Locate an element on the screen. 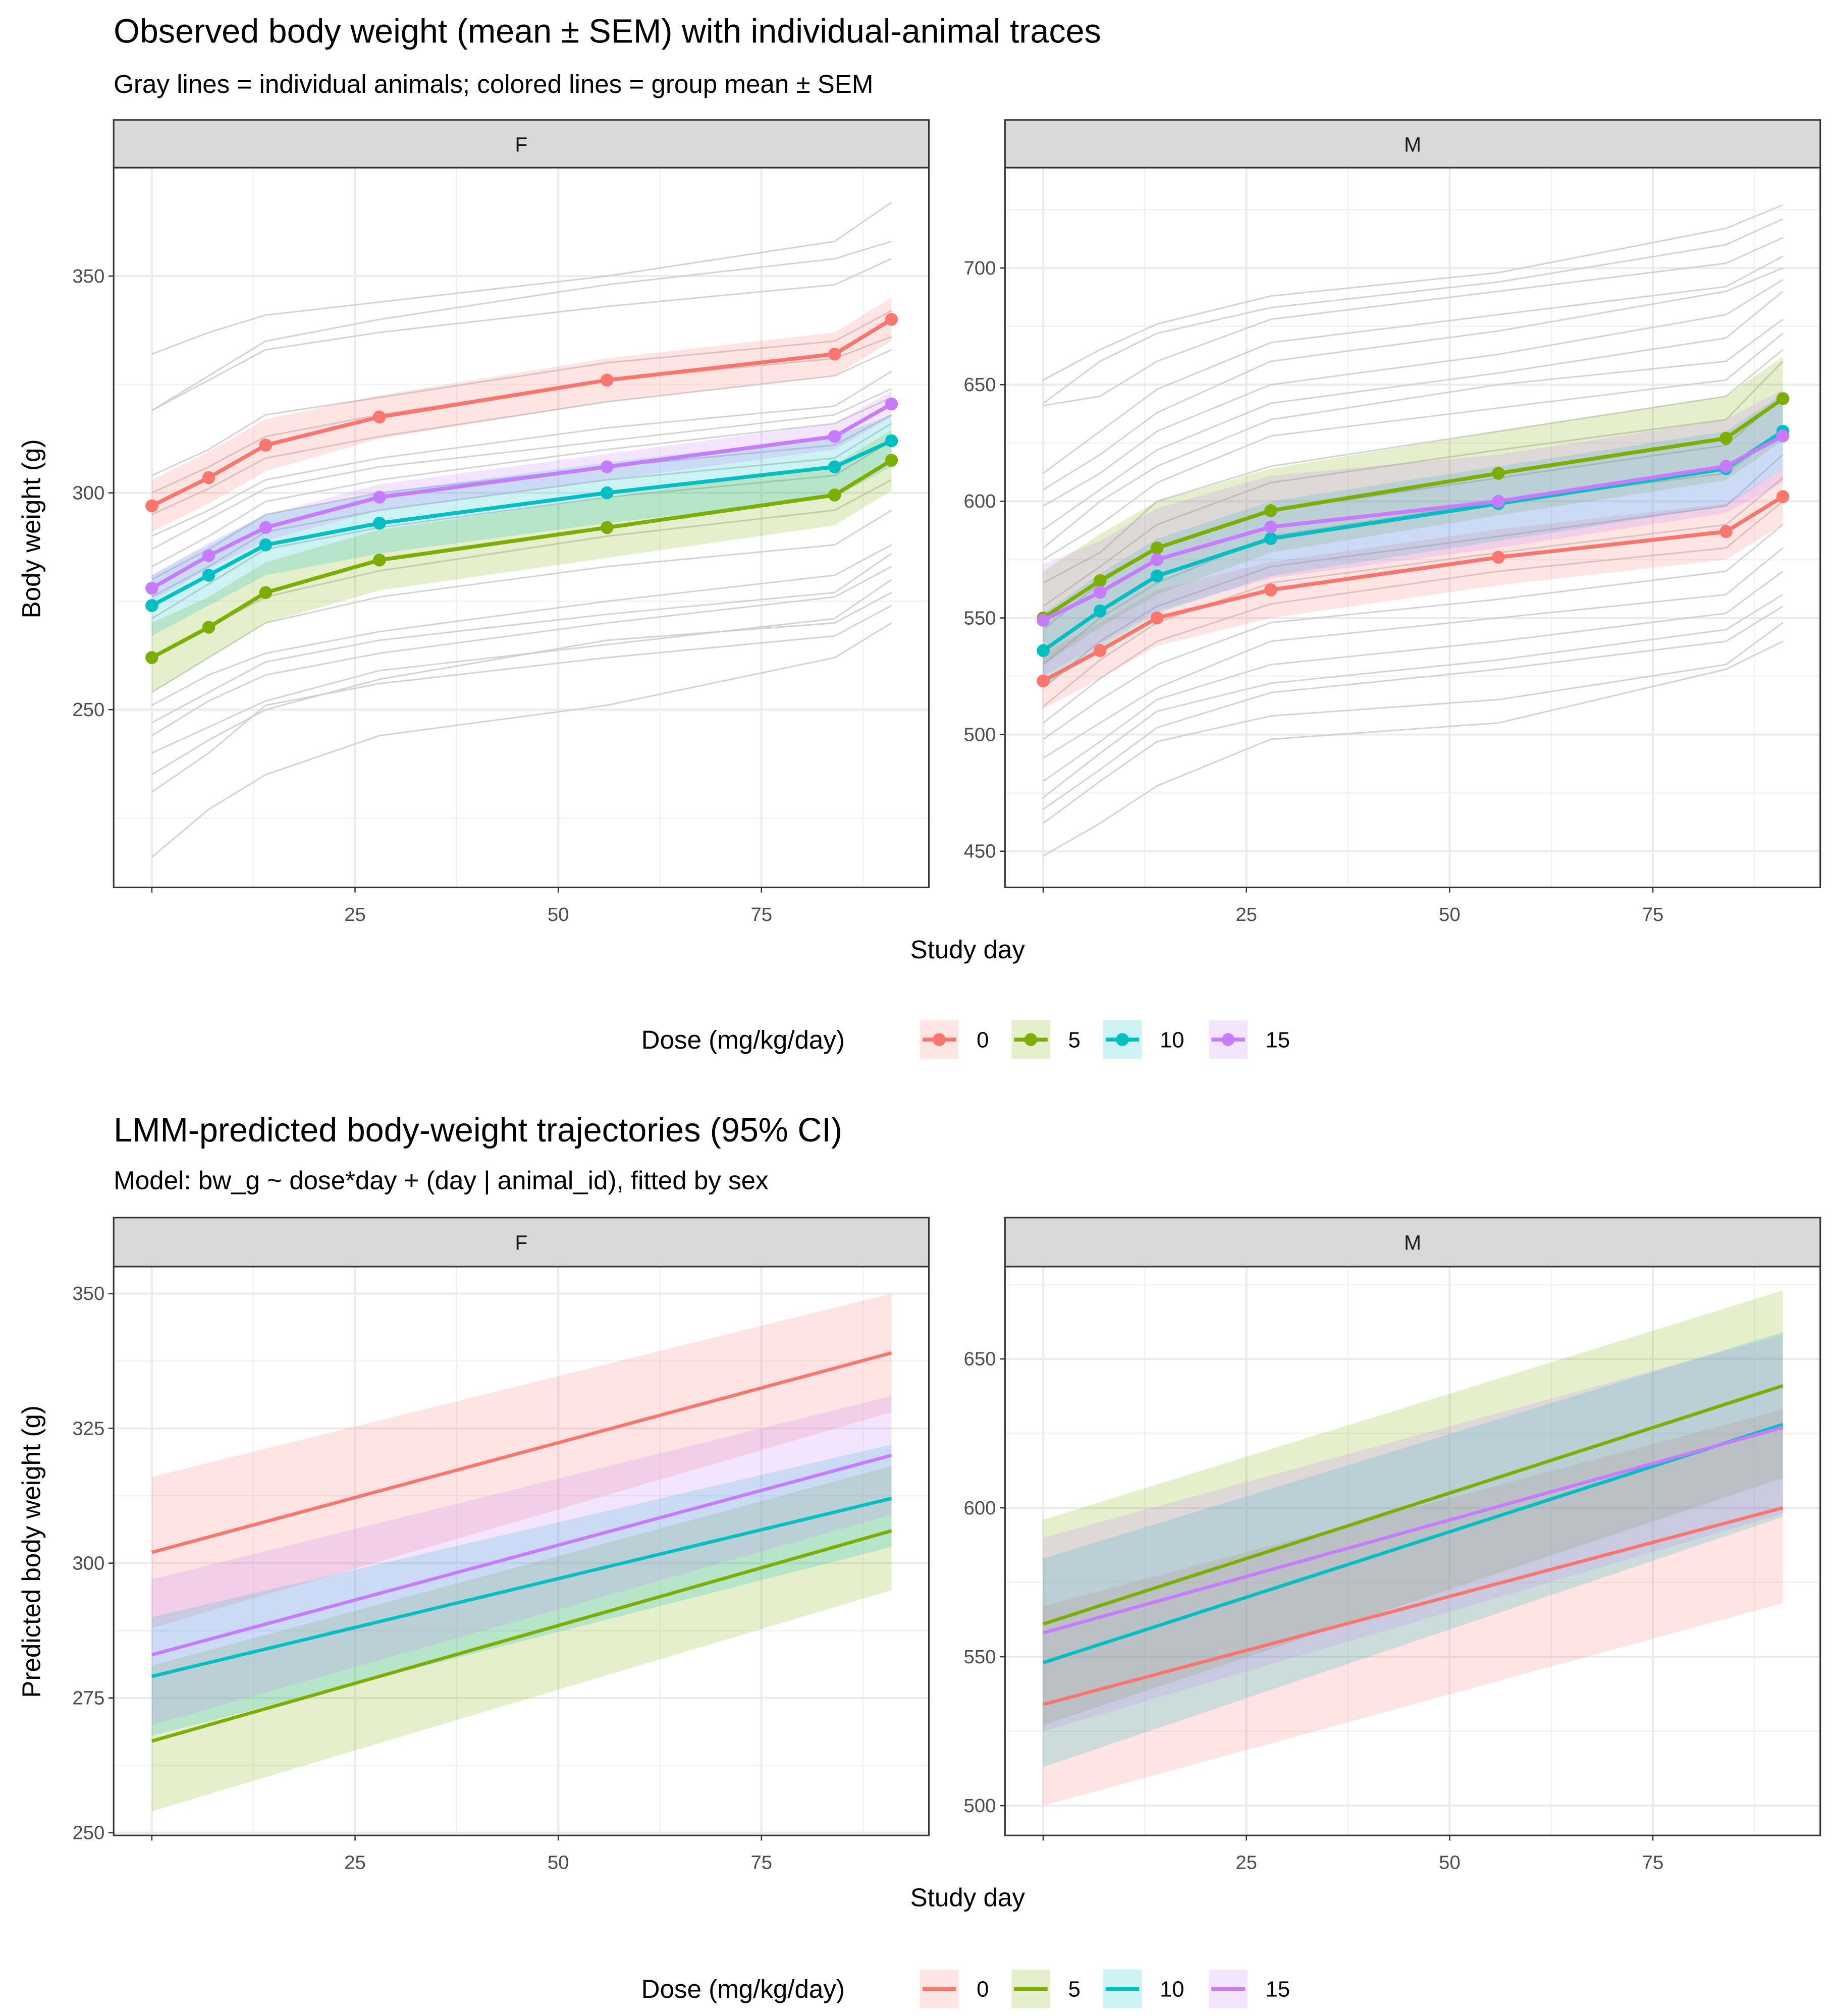 This screenshot has width=1832, height=2016. figure1-legend-label-15: 15 is located at coordinates (1278, 1040).